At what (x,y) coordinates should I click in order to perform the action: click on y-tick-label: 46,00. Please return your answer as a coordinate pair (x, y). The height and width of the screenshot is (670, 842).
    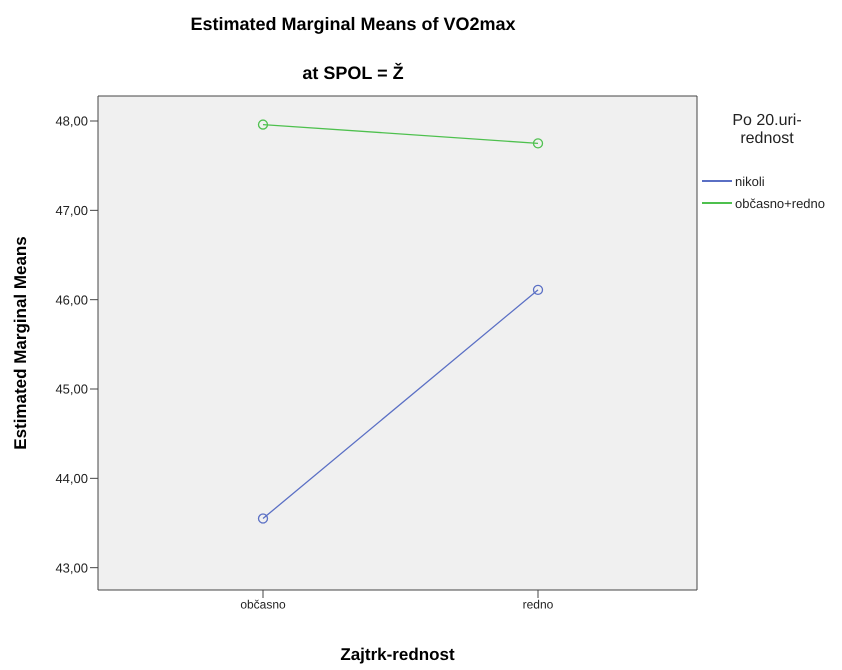
    Looking at the image, I should click on (71, 300).